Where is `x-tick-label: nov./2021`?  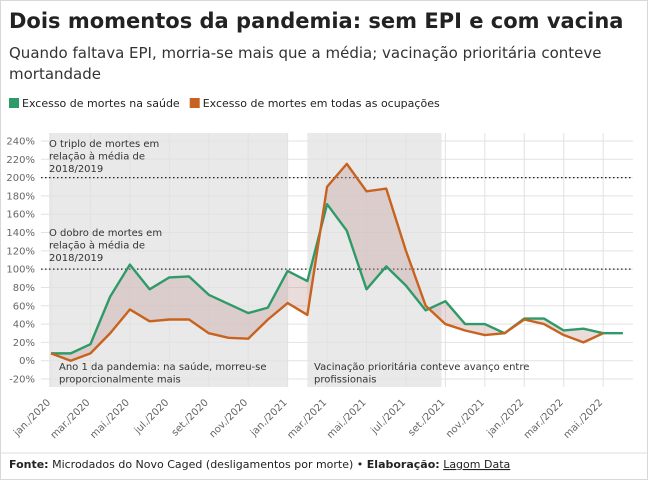 x-tick-label: nov./2021 is located at coordinates (465, 418).